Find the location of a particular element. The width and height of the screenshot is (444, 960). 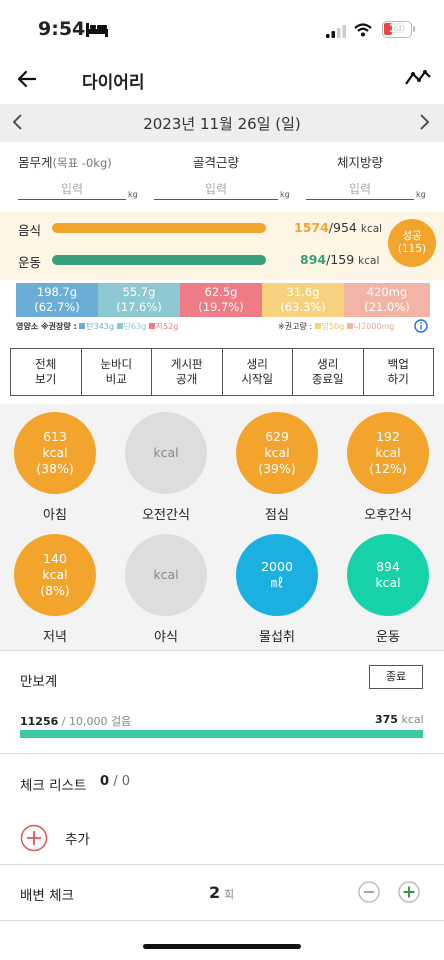

food-bar is located at coordinates (159, 228).